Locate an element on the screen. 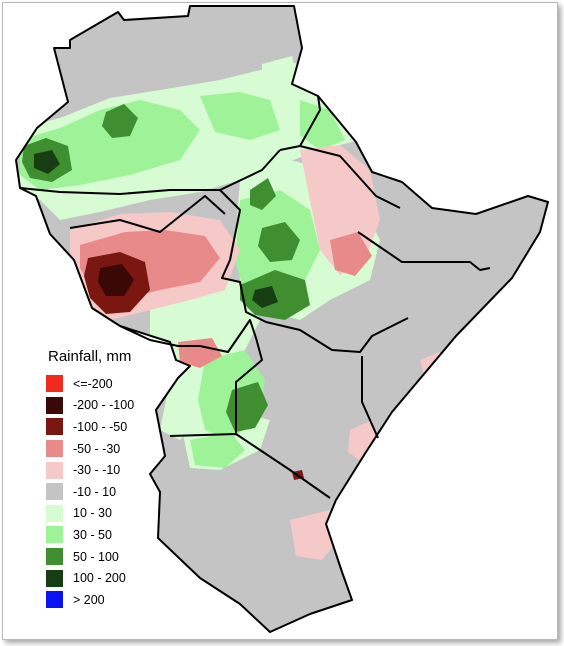 This screenshot has width=564, height=646. legend-item: 10 - 30 is located at coordinates (121, 514).